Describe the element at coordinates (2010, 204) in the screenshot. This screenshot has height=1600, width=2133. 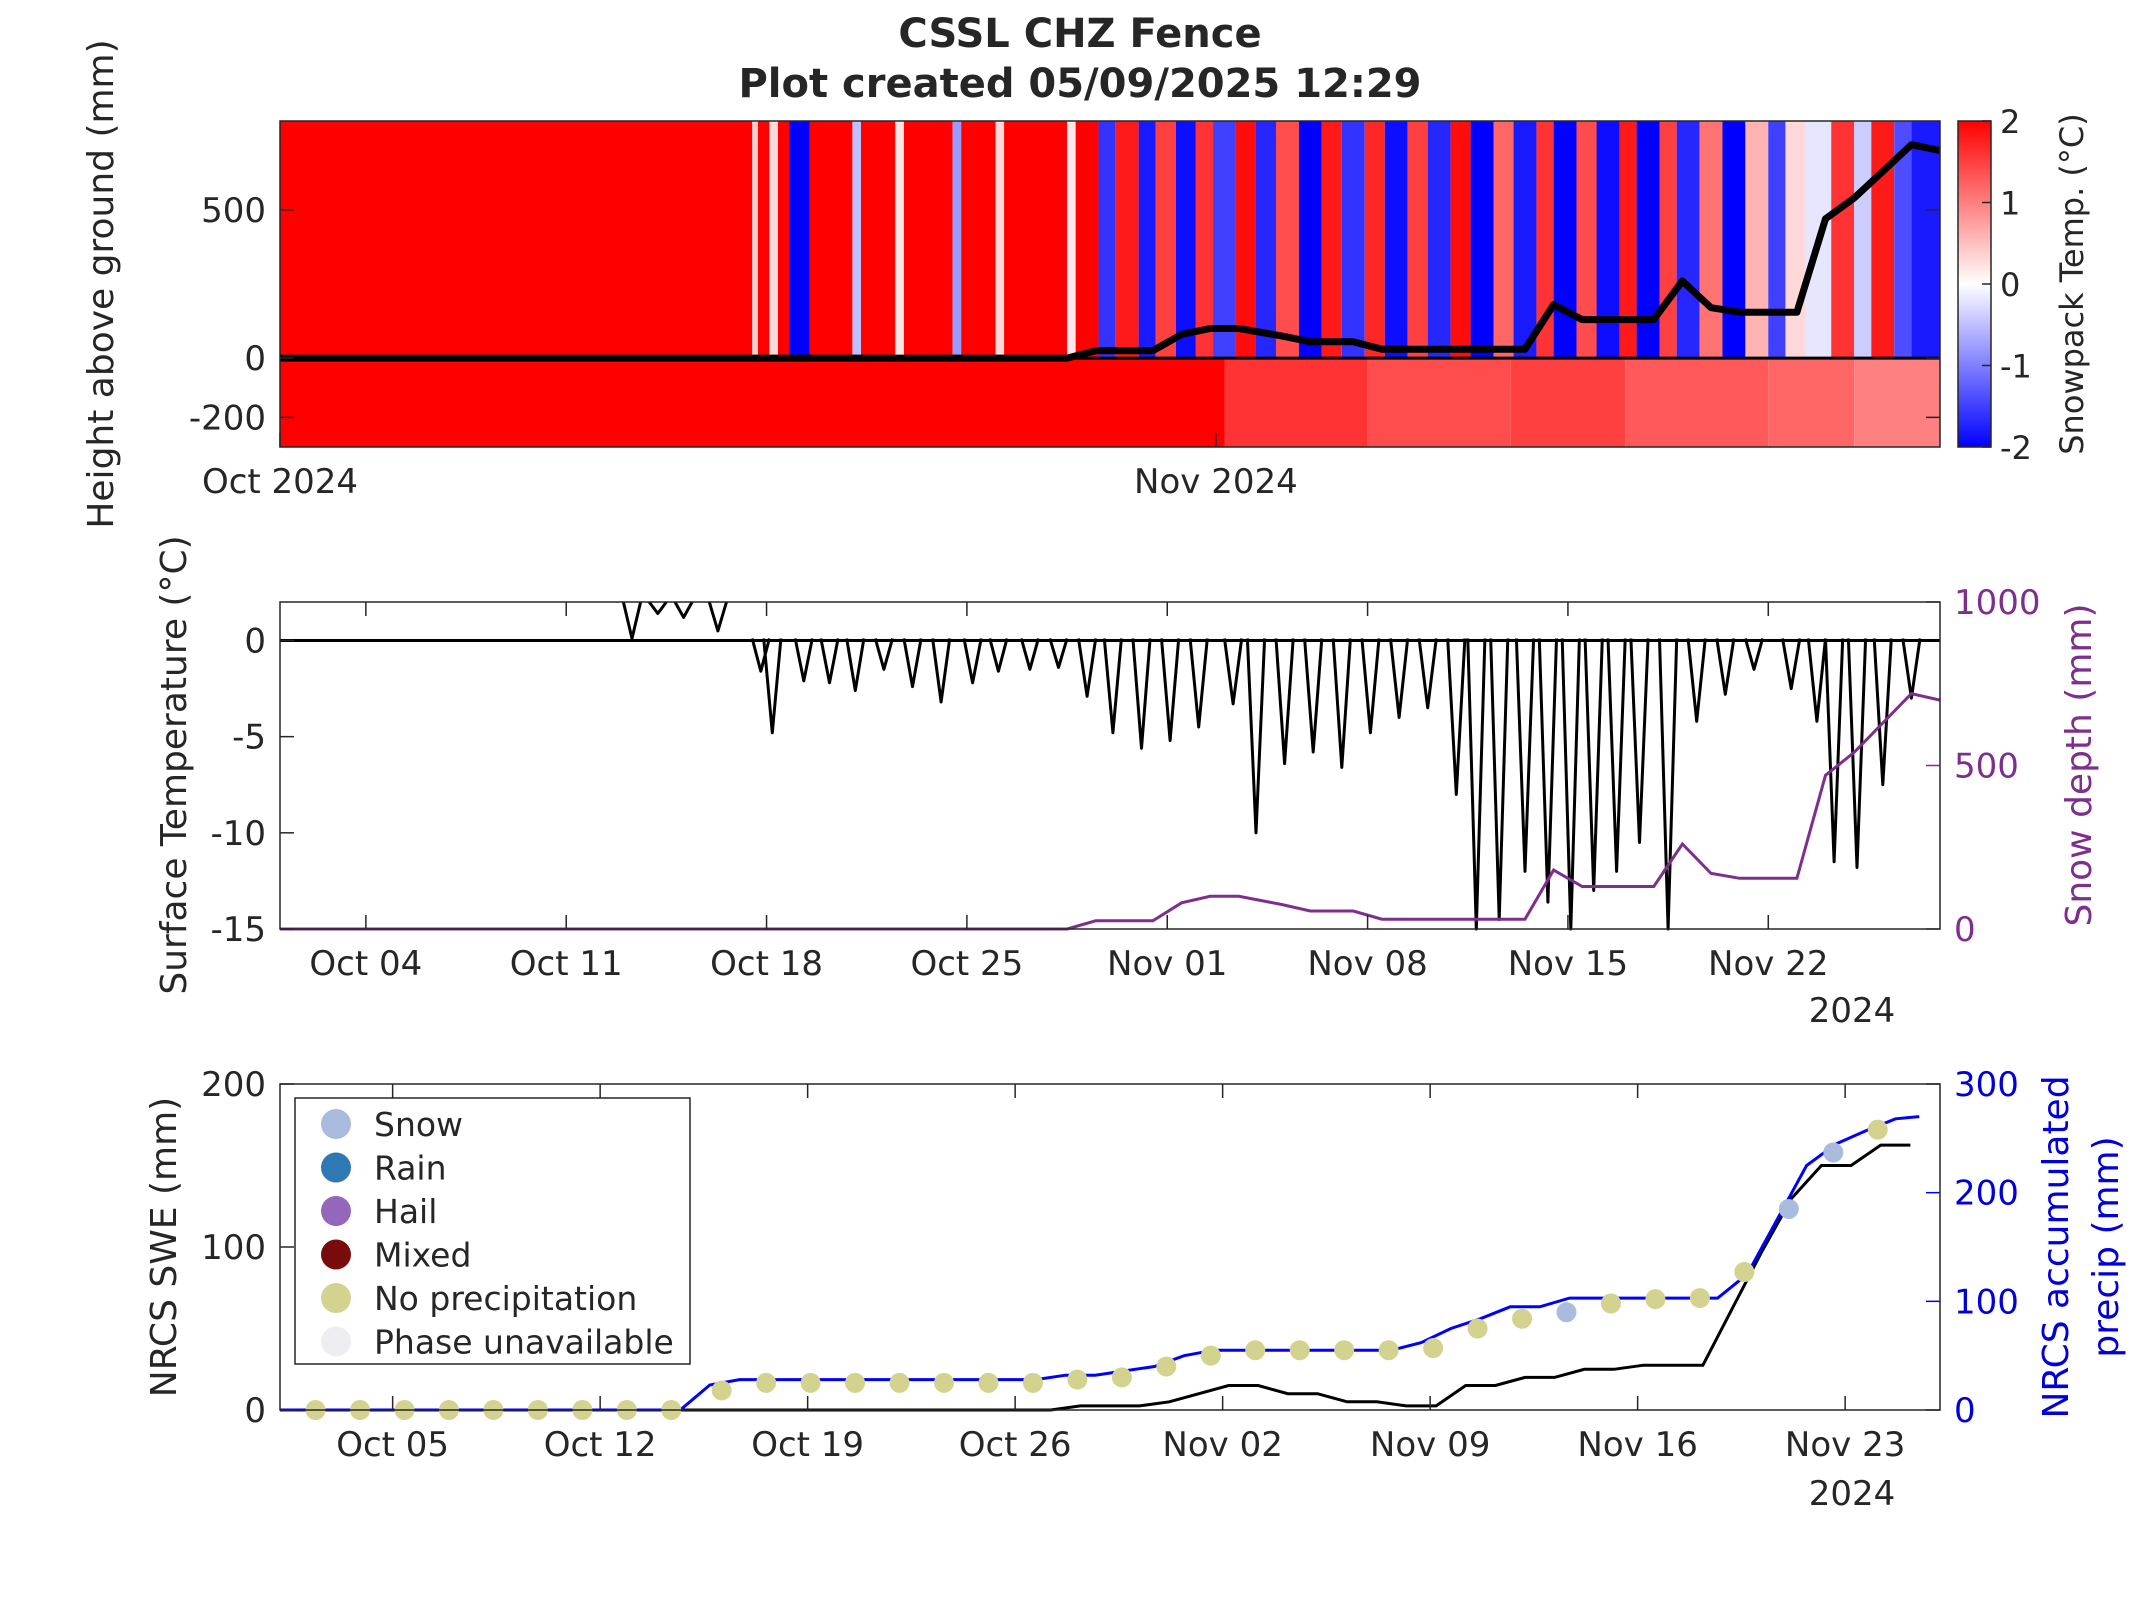
I see `colorbar-tick-label: 1` at that location.